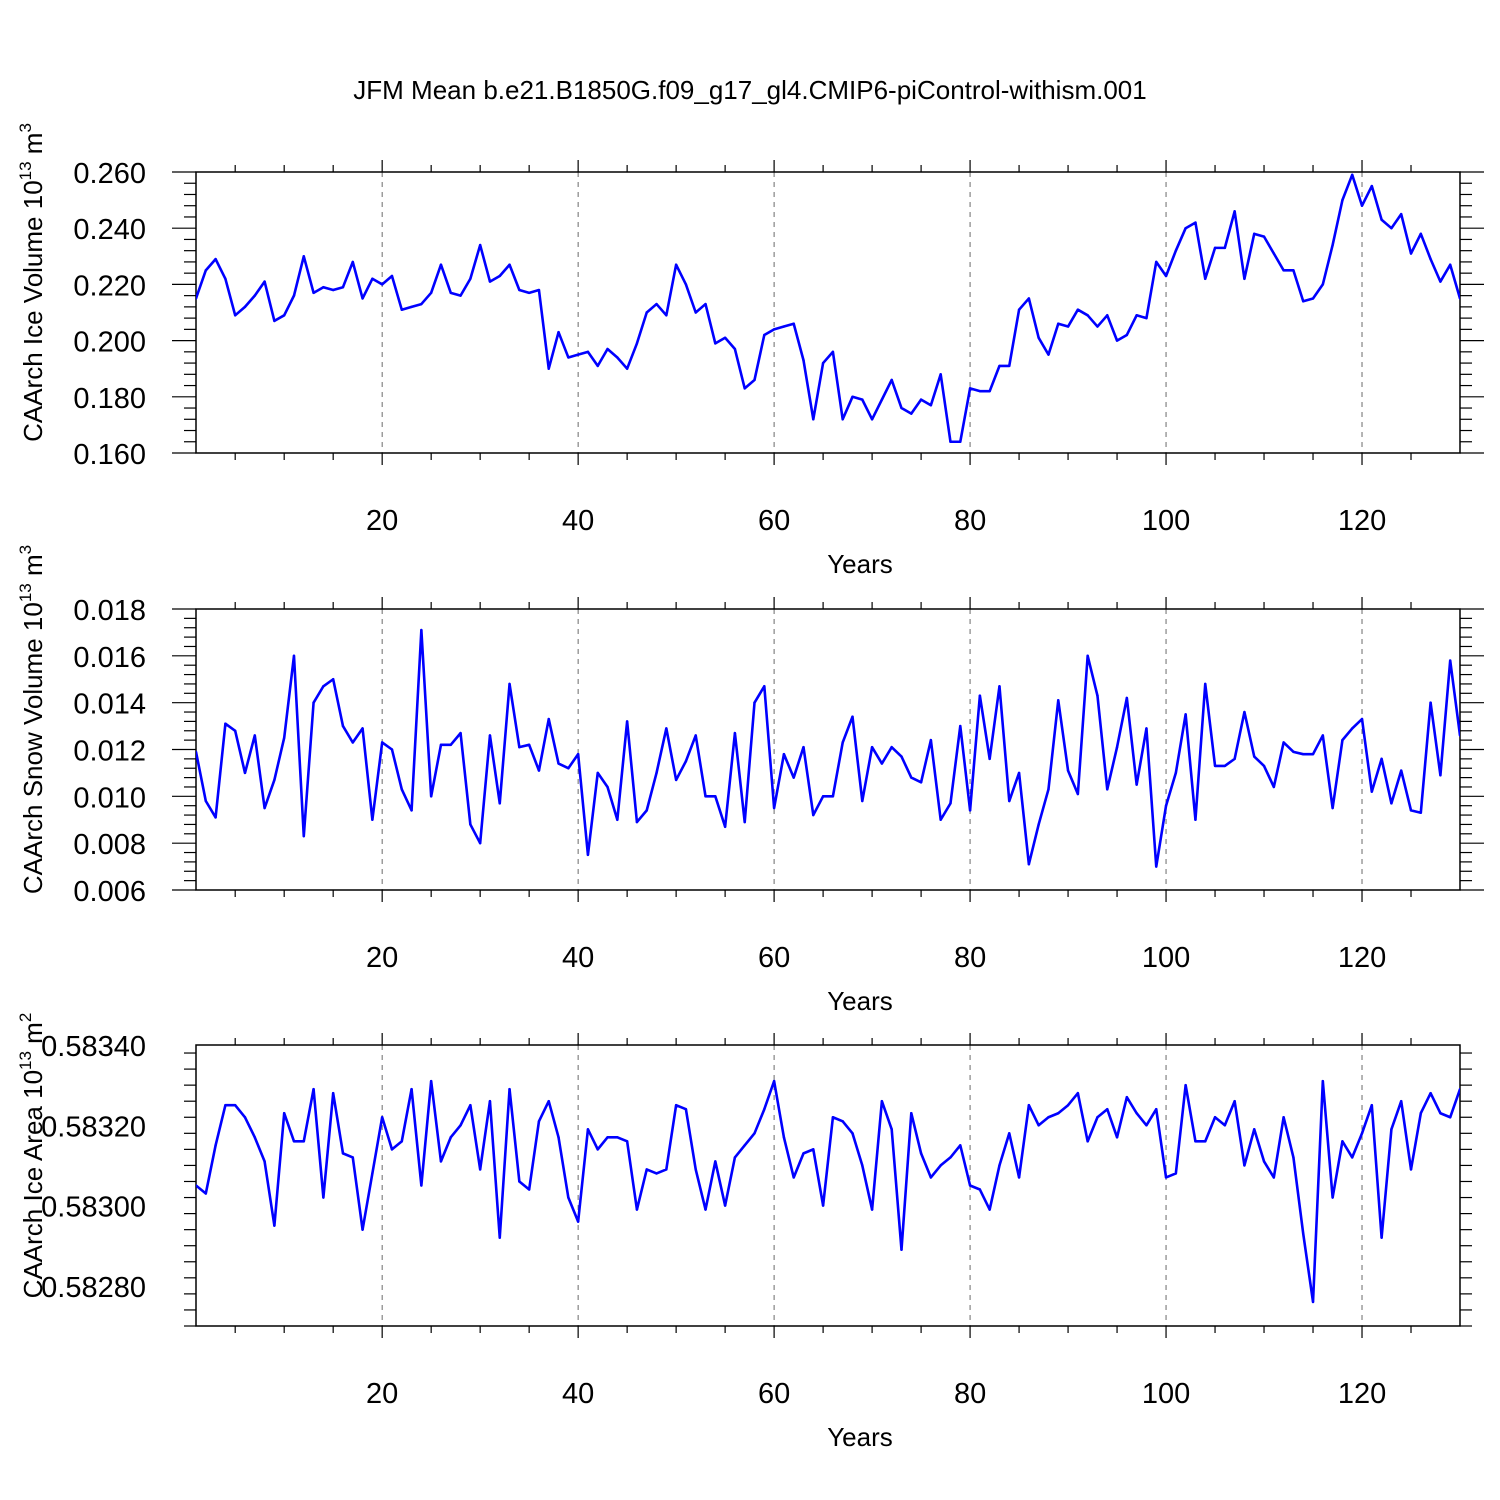 Image resolution: width=1500 pixels, height=1500 pixels. What do you see at coordinates (25, 549) in the screenshot?
I see `y-axis-title-unit-exp: 3` at bounding box center [25, 549].